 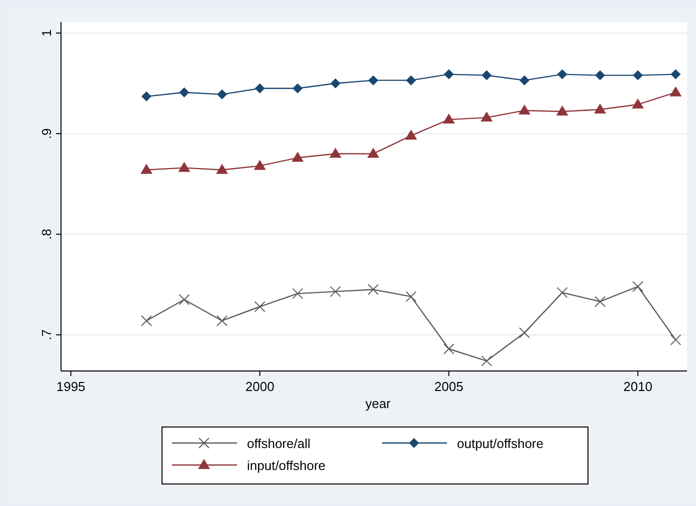 I want to click on y-tick-label: 1, so click(x=46, y=33).